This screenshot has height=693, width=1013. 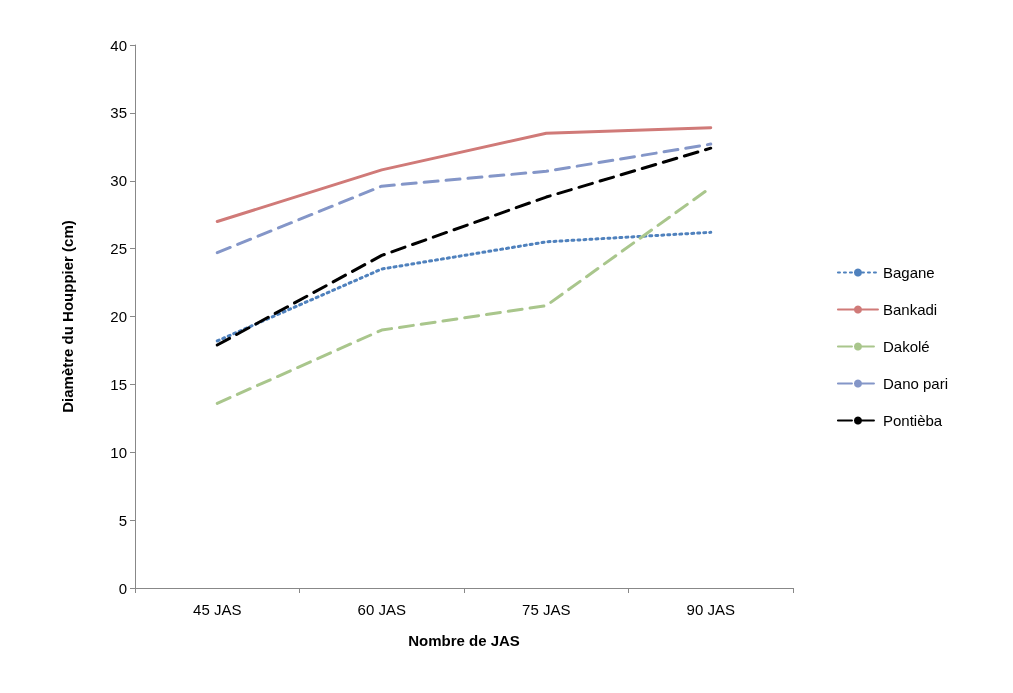 I want to click on x-tick-label: 45 JAS, so click(x=217, y=609).